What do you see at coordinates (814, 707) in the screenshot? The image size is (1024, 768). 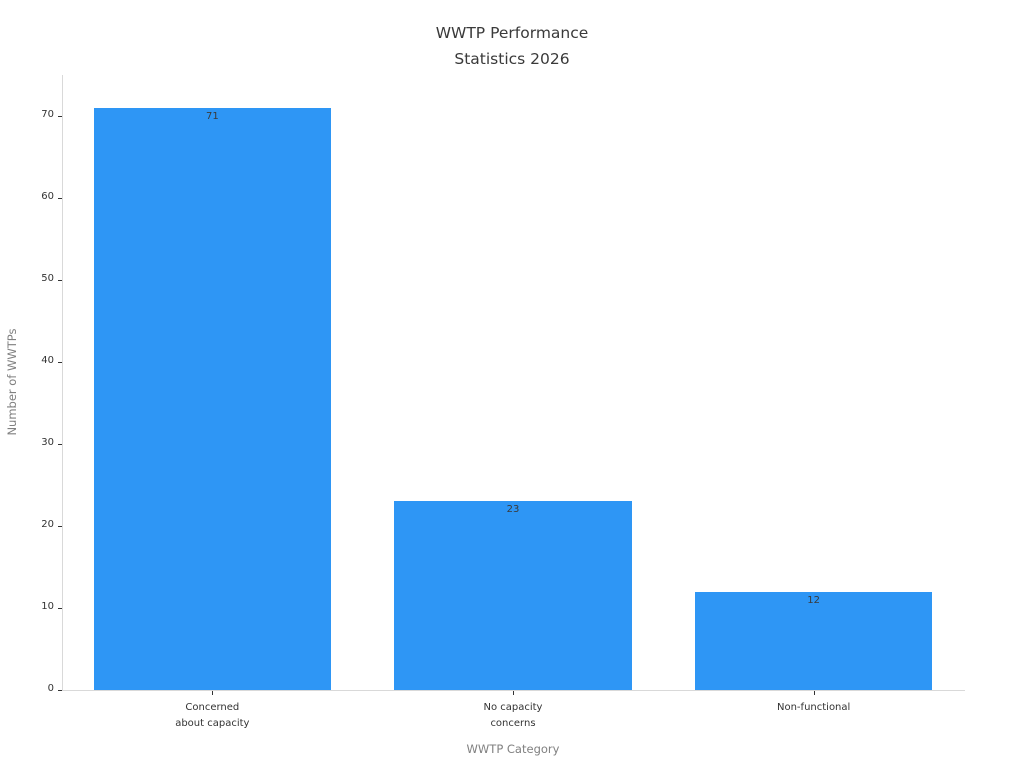 I see `x-category-label: Non-functional` at bounding box center [814, 707].